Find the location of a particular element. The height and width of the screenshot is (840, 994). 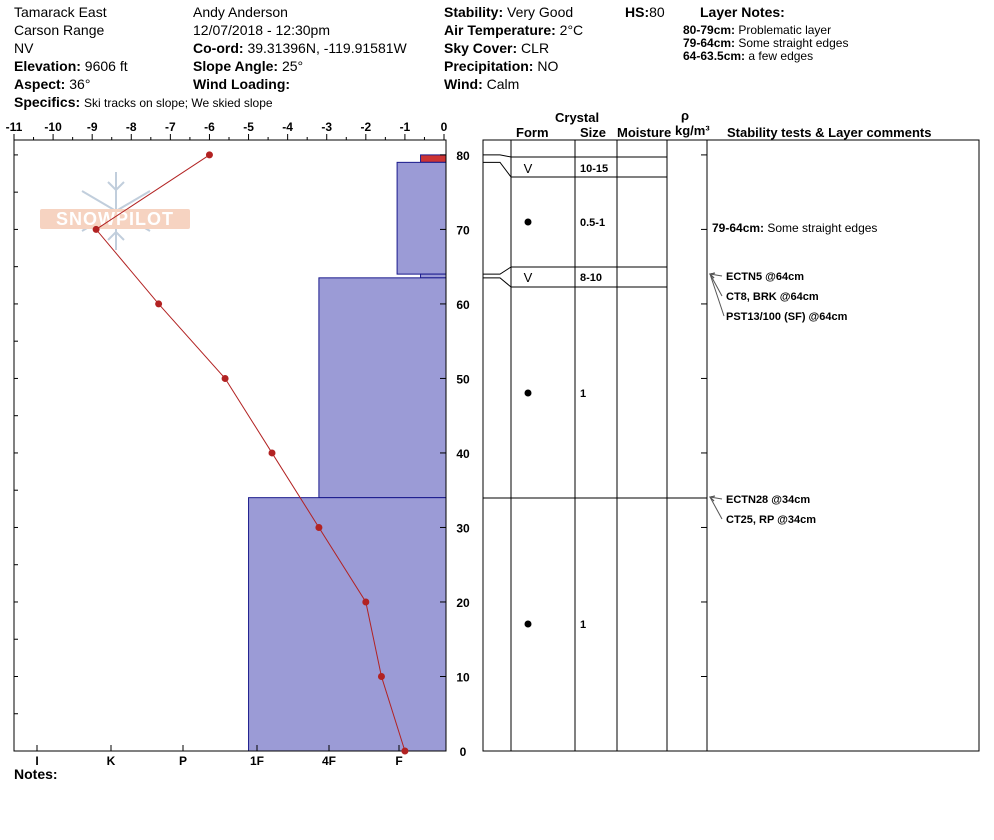

aspect: Aspect: 36° is located at coordinates (52, 84).